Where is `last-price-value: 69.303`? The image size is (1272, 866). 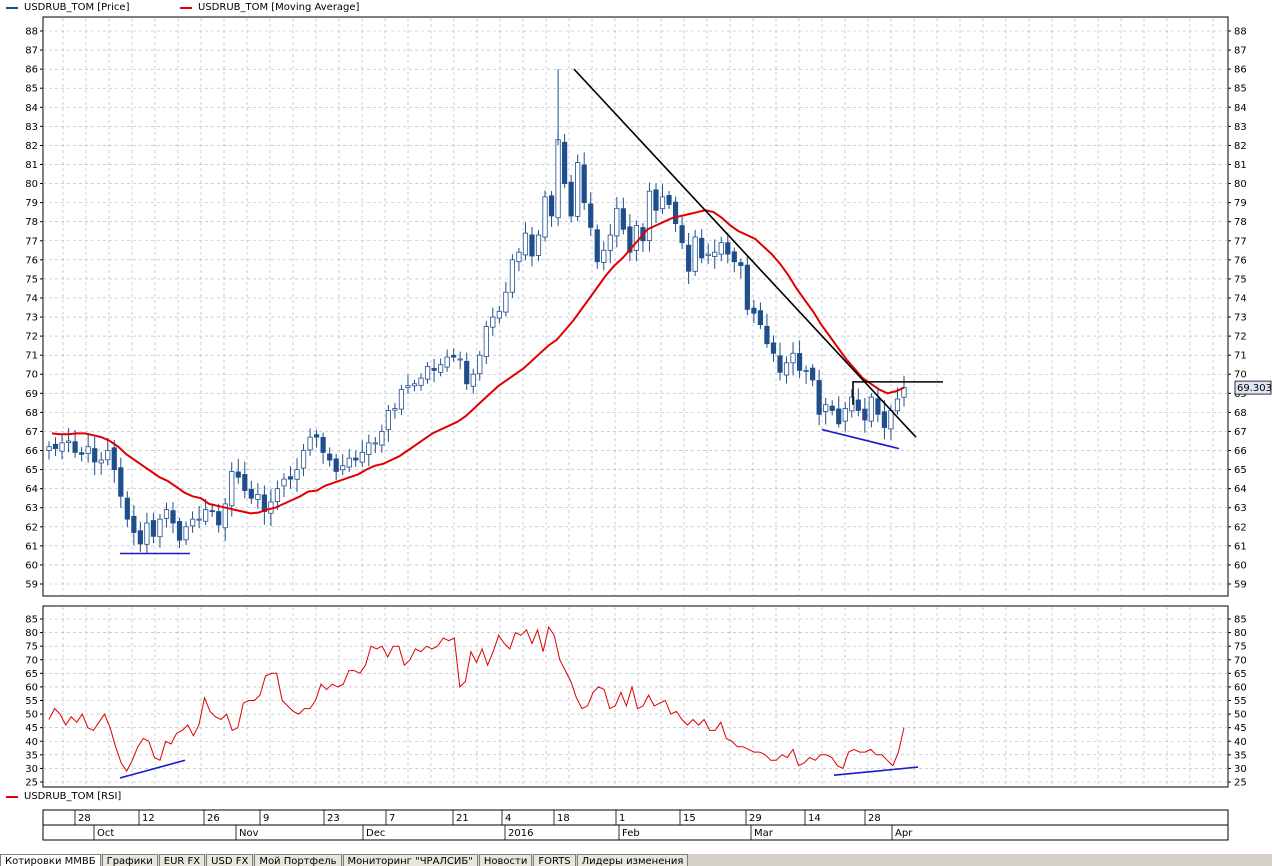
last-price-value: 69.303 is located at coordinates (1254, 388).